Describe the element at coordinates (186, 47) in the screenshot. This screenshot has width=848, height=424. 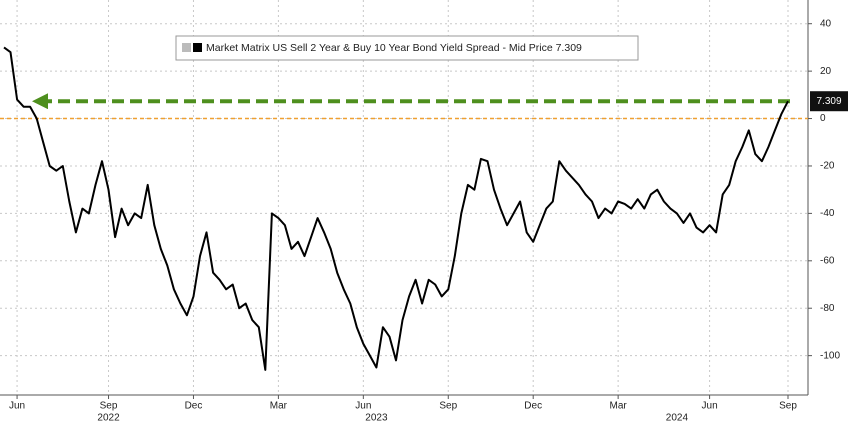
I see `legend-swatch-bg` at that location.